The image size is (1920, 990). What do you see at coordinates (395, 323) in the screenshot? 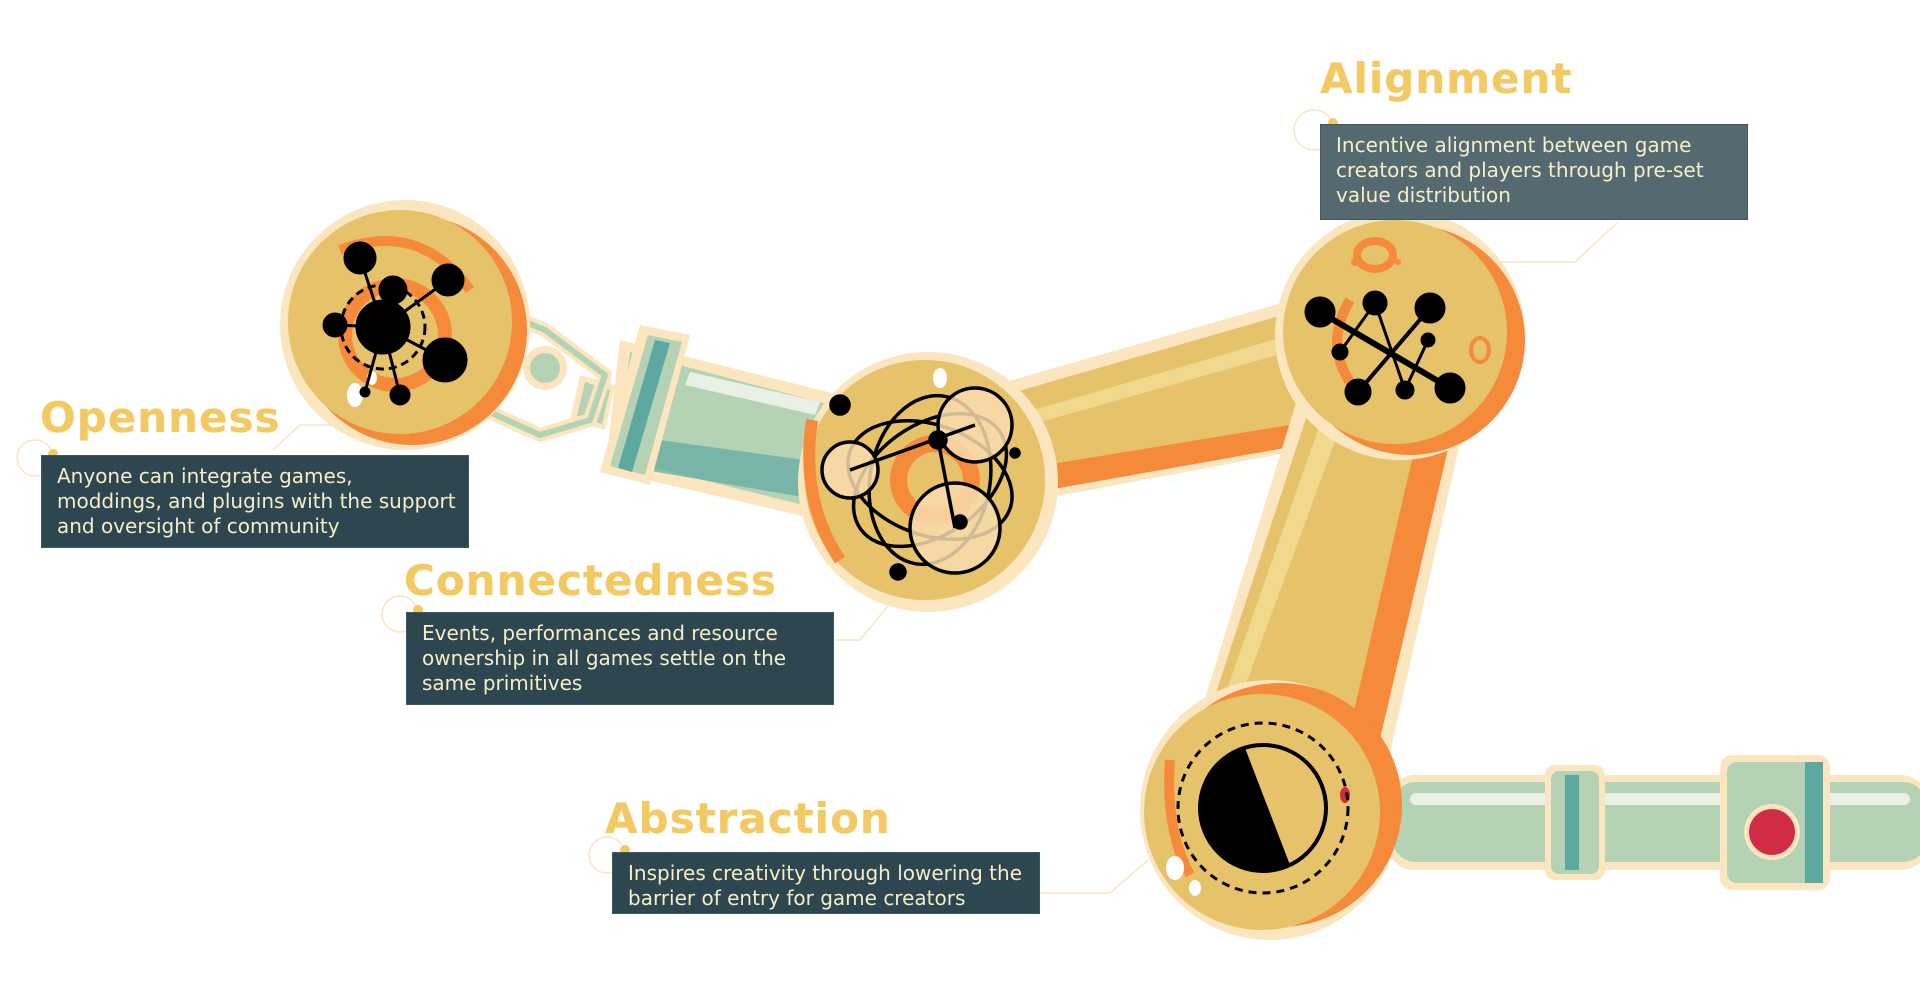
I see `openness-network-icon` at bounding box center [395, 323].